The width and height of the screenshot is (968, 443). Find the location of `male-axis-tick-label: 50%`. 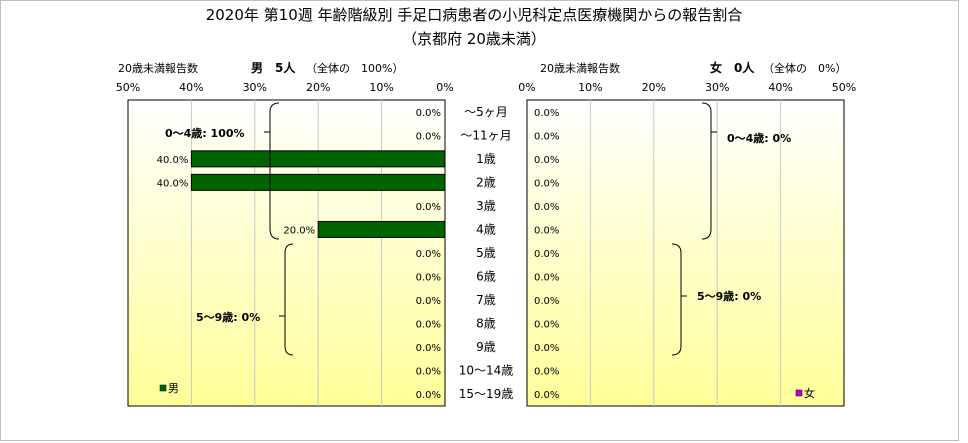

male-axis-tick-label: 50% is located at coordinates (128, 87).